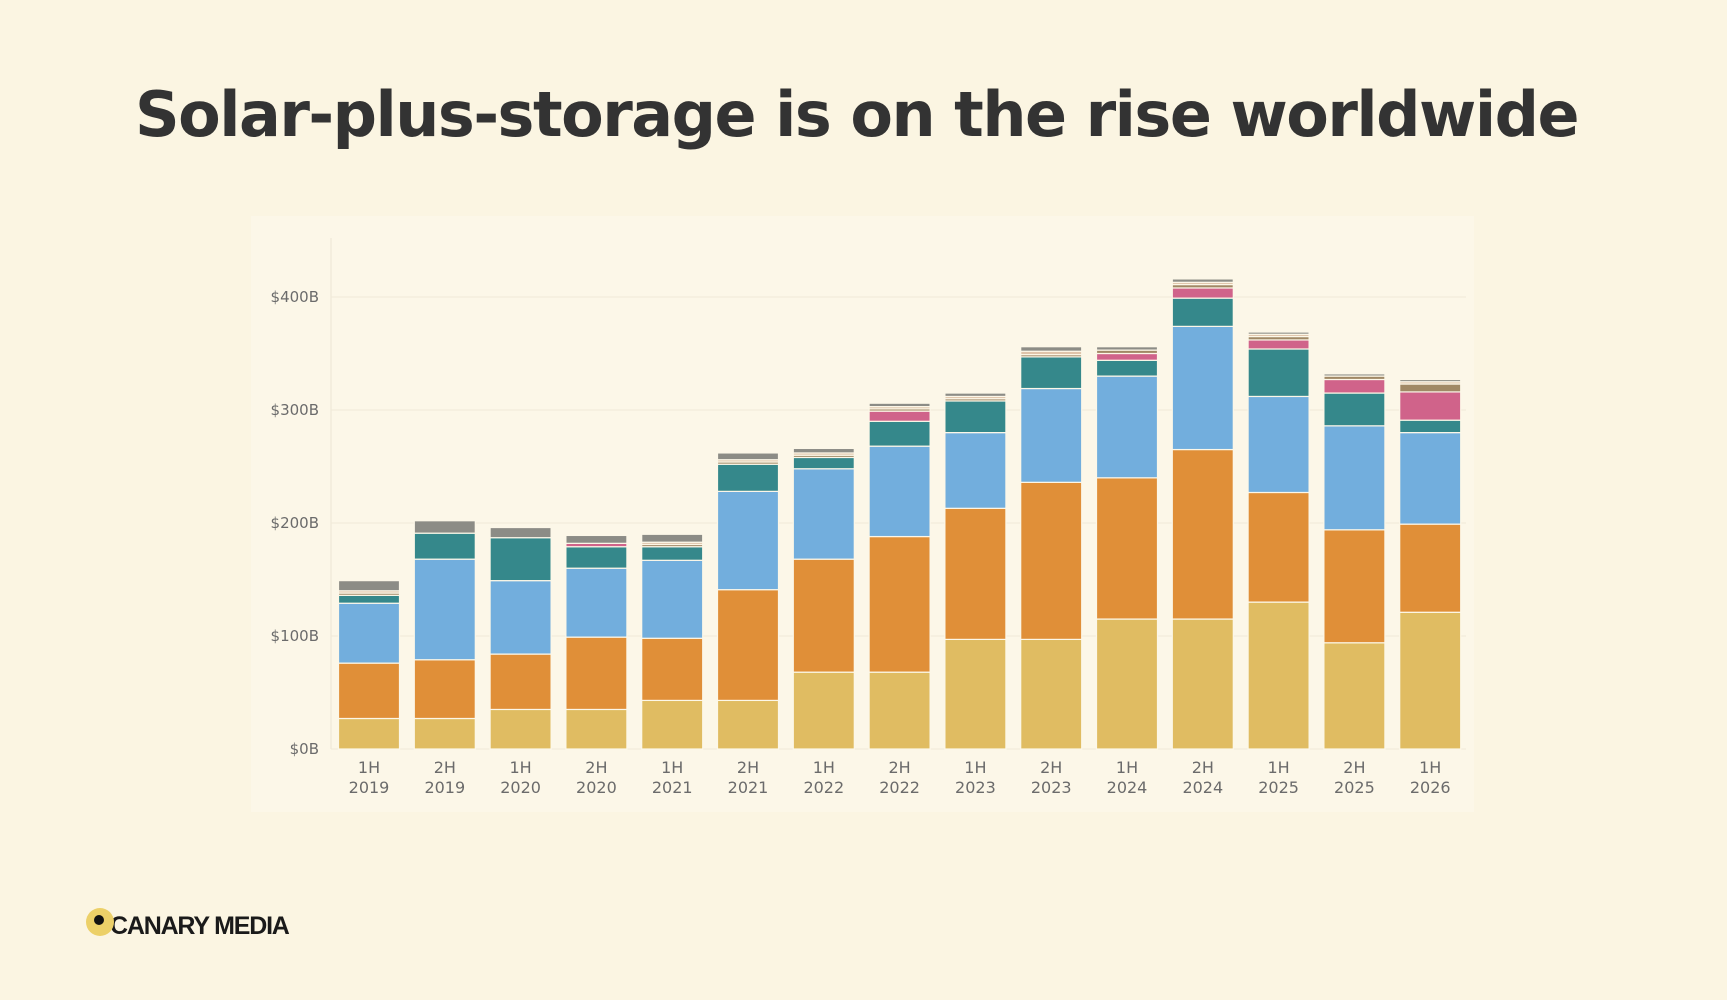 Image resolution: width=1727 pixels, height=1000 pixels. Describe the element at coordinates (1430, 787) in the screenshot. I see `x-tick-label: 2026` at that location.